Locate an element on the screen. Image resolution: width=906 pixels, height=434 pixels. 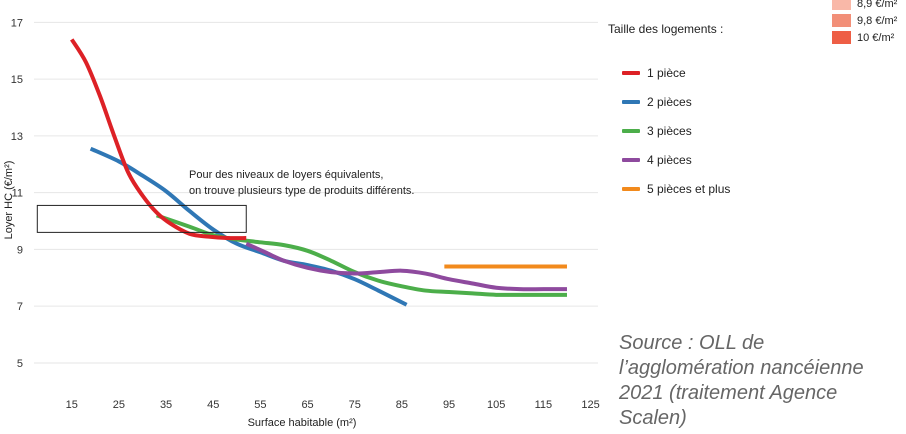
y-tick-label: 13 is located at coordinates (17, 137).